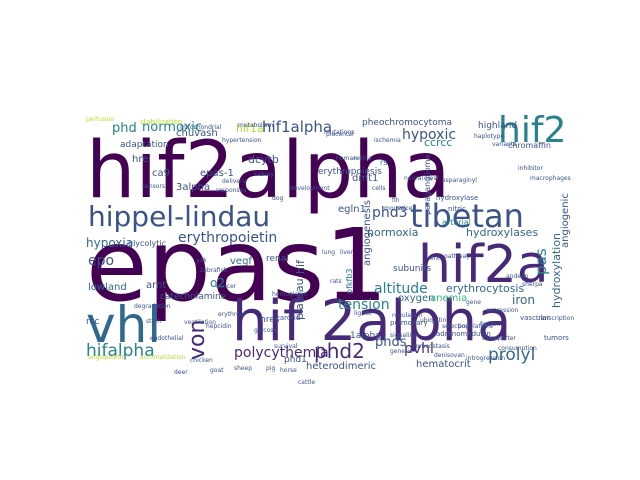 The image size is (640, 480). What do you see at coordinates (290, 294) in the screenshot?
I see `cloud-word: hemoglobin` at bounding box center [290, 294].